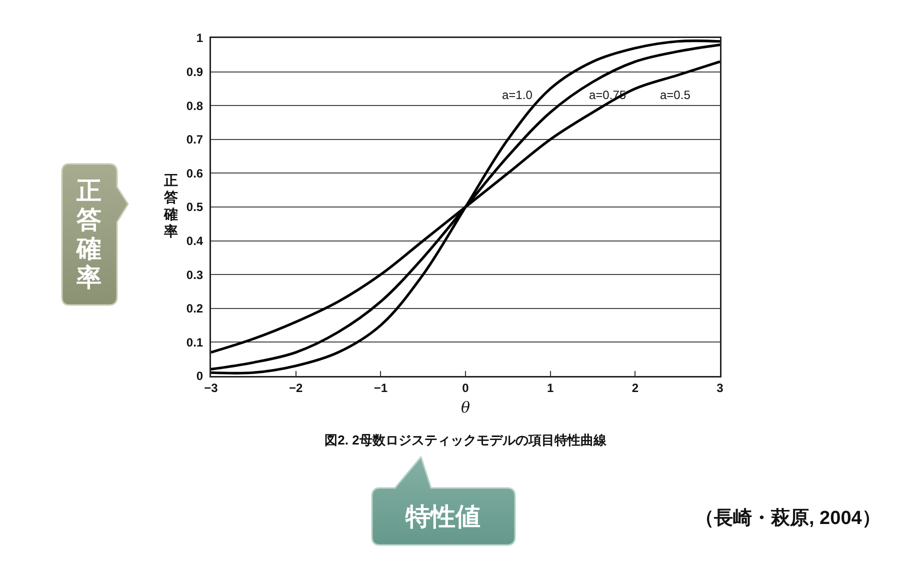  What do you see at coordinates (443, 516) in the screenshot?
I see `text: 特性値` at bounding box center [443, 516].